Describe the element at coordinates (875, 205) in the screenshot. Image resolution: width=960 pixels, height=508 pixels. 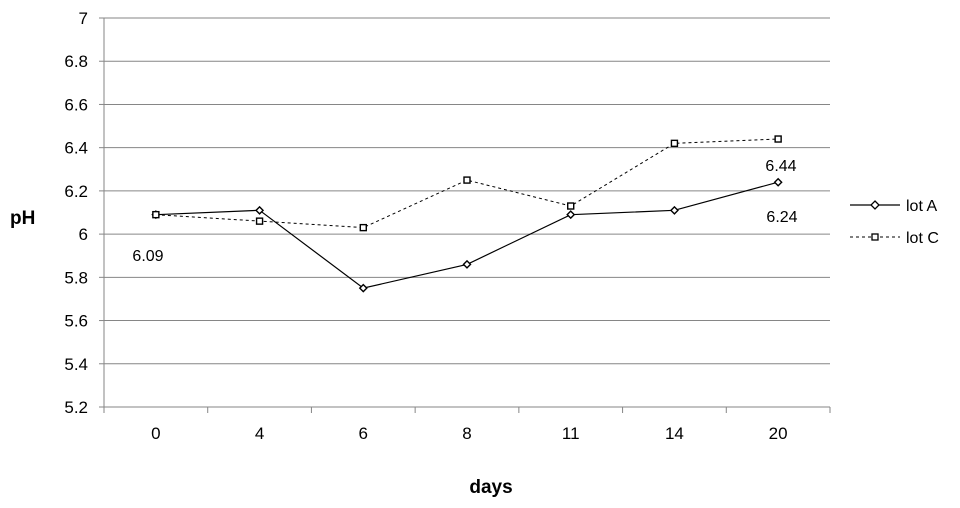
I see `legend-marker-lot-a` at that location.